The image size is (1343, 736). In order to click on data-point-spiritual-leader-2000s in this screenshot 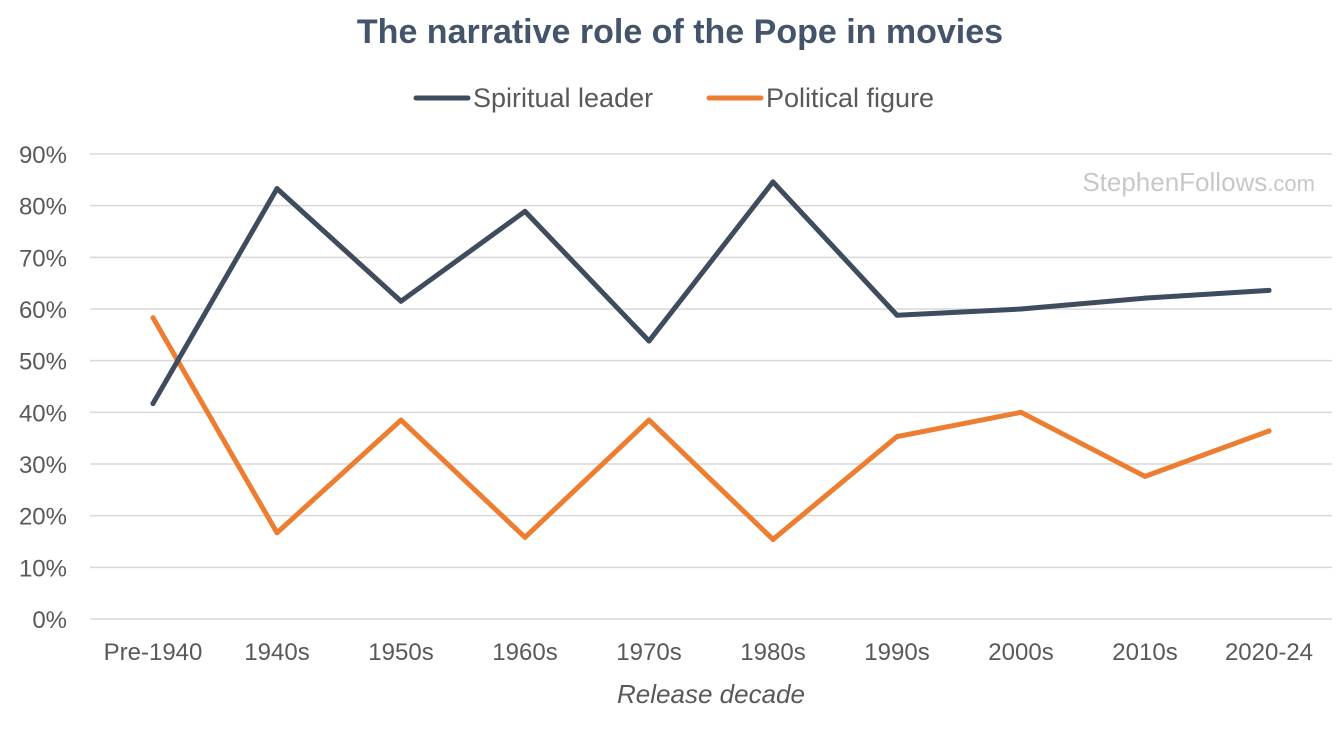, I will do `click(1021, 309)`.